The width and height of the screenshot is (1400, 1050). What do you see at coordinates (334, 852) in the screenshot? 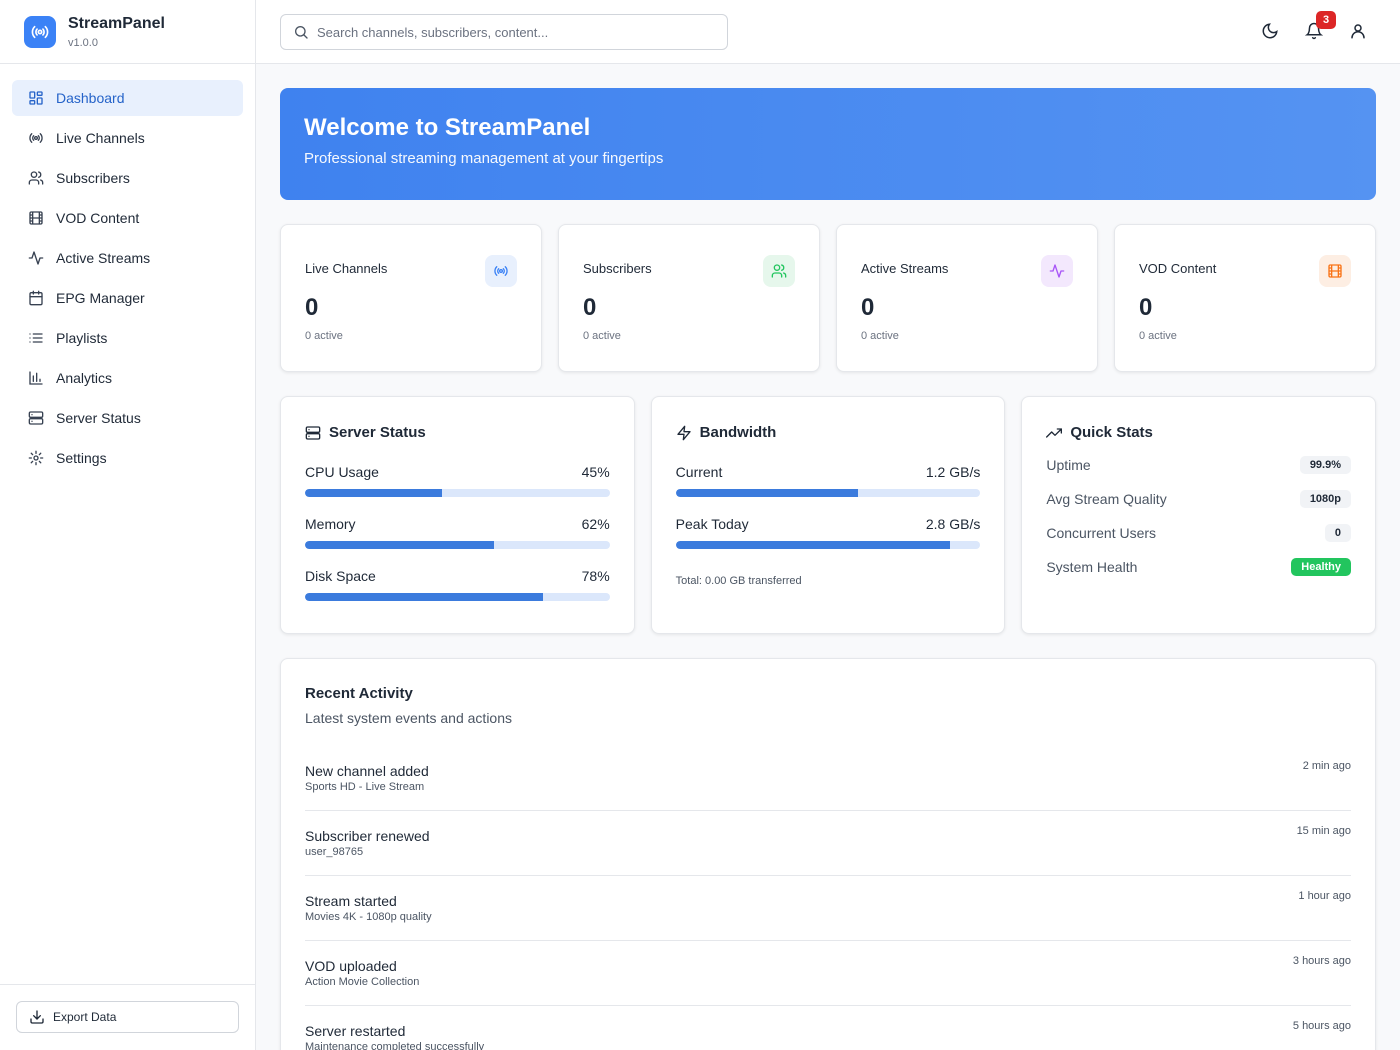
I see `activity-detail: user_98765` at bounding box center [334, 852].